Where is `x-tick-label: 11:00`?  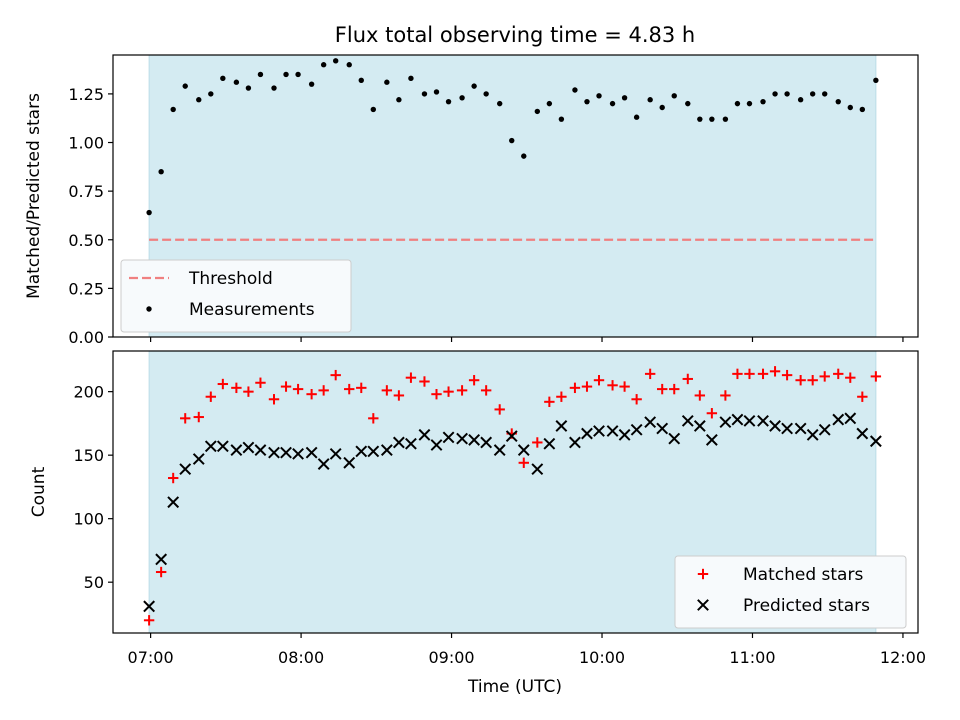 x-tick-label: 11:00 is located at coordinates (752, 657).